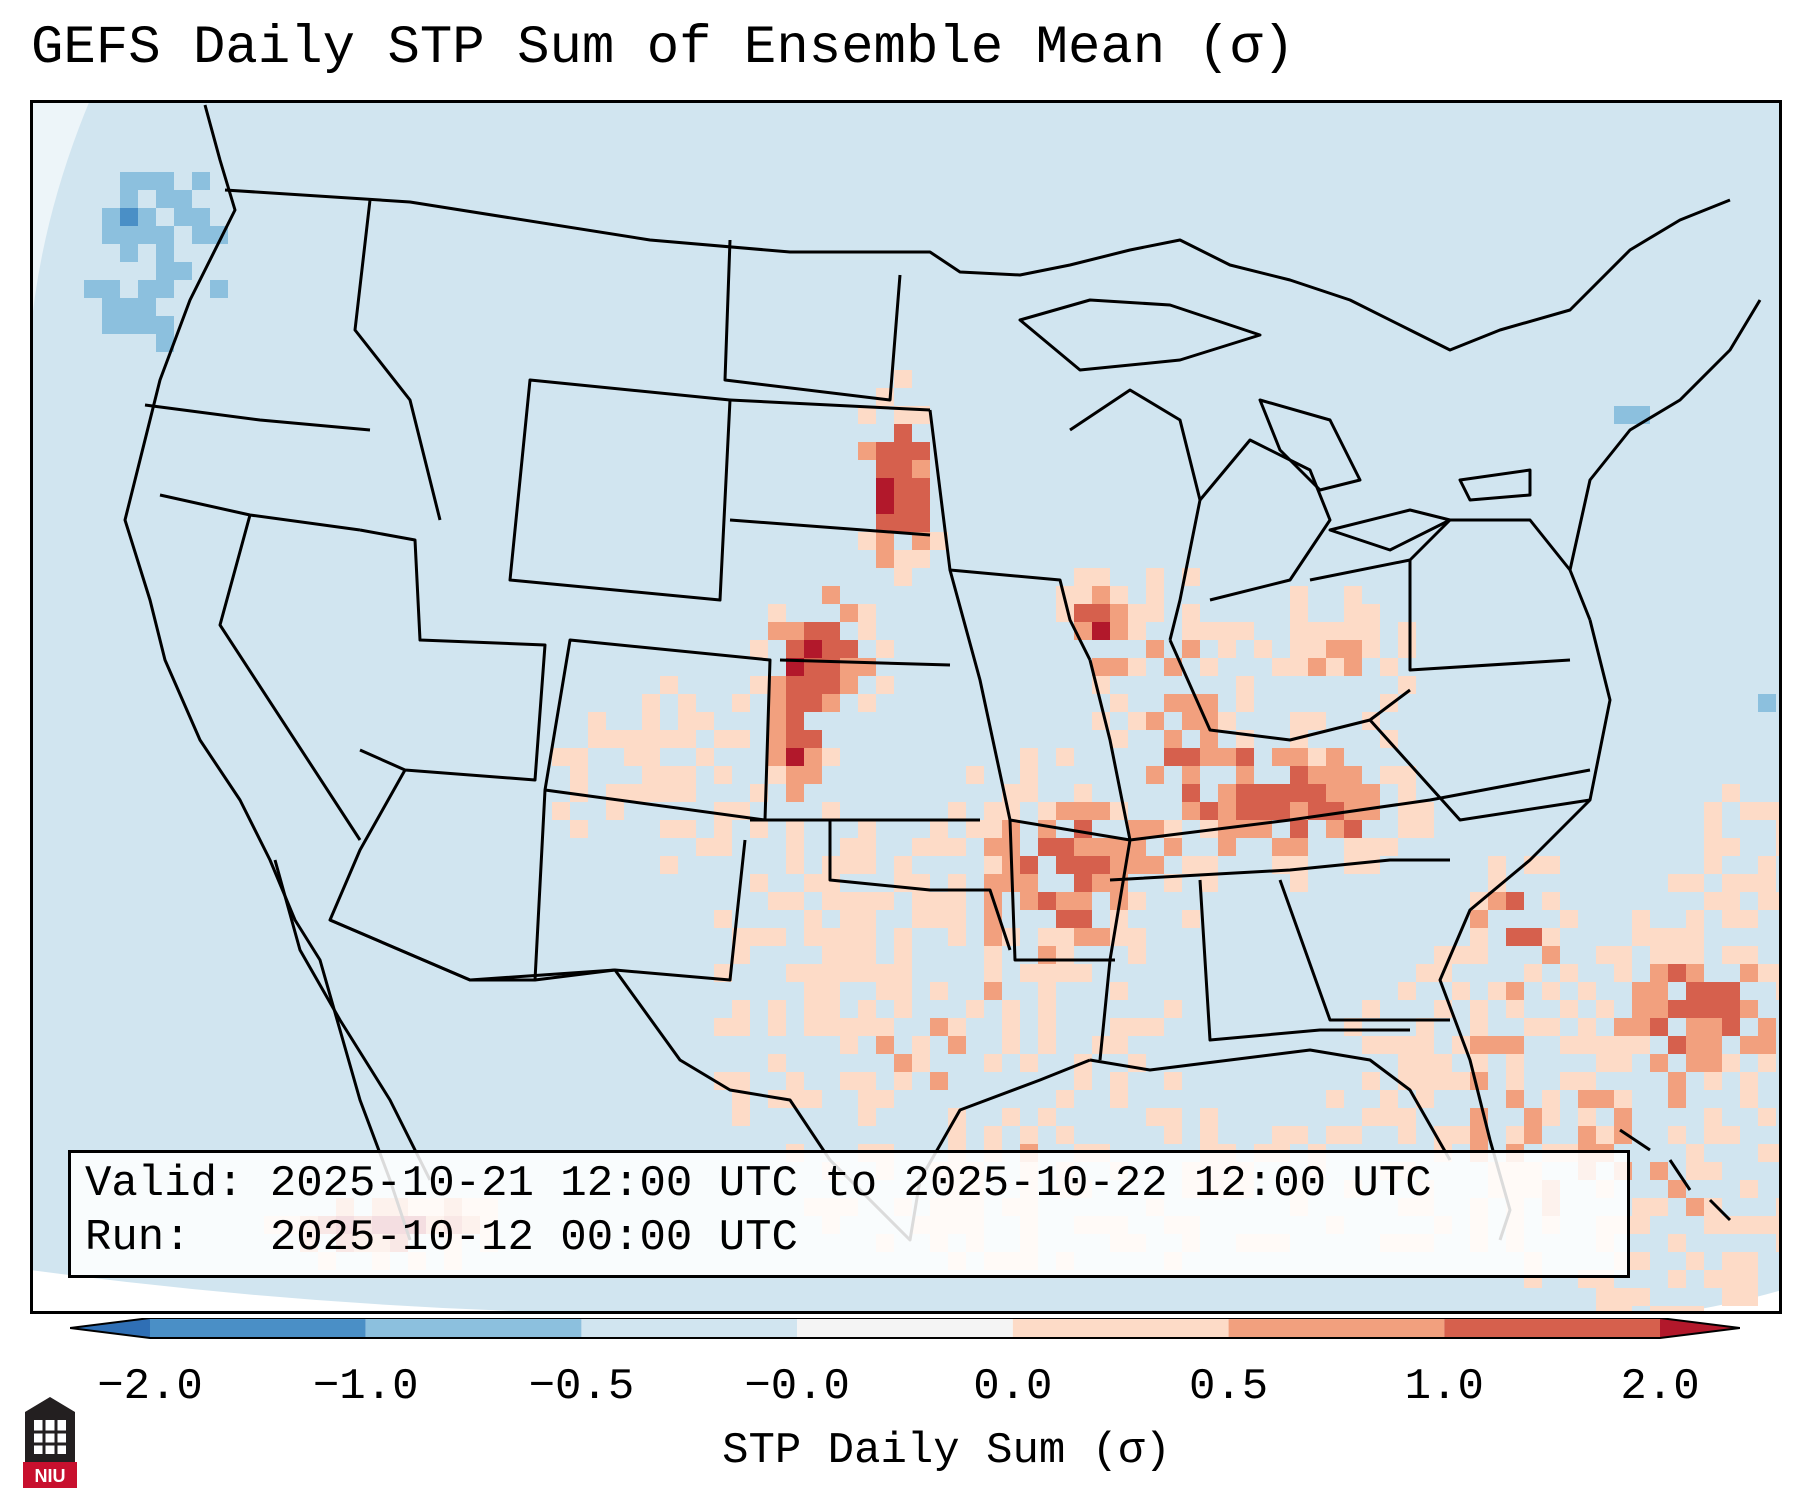 The width and height of the screenshot is (1803, 1506). Describe the element at coordinates (1336, 1328) in the screenshot. I see `colorbar-bin` at that location.